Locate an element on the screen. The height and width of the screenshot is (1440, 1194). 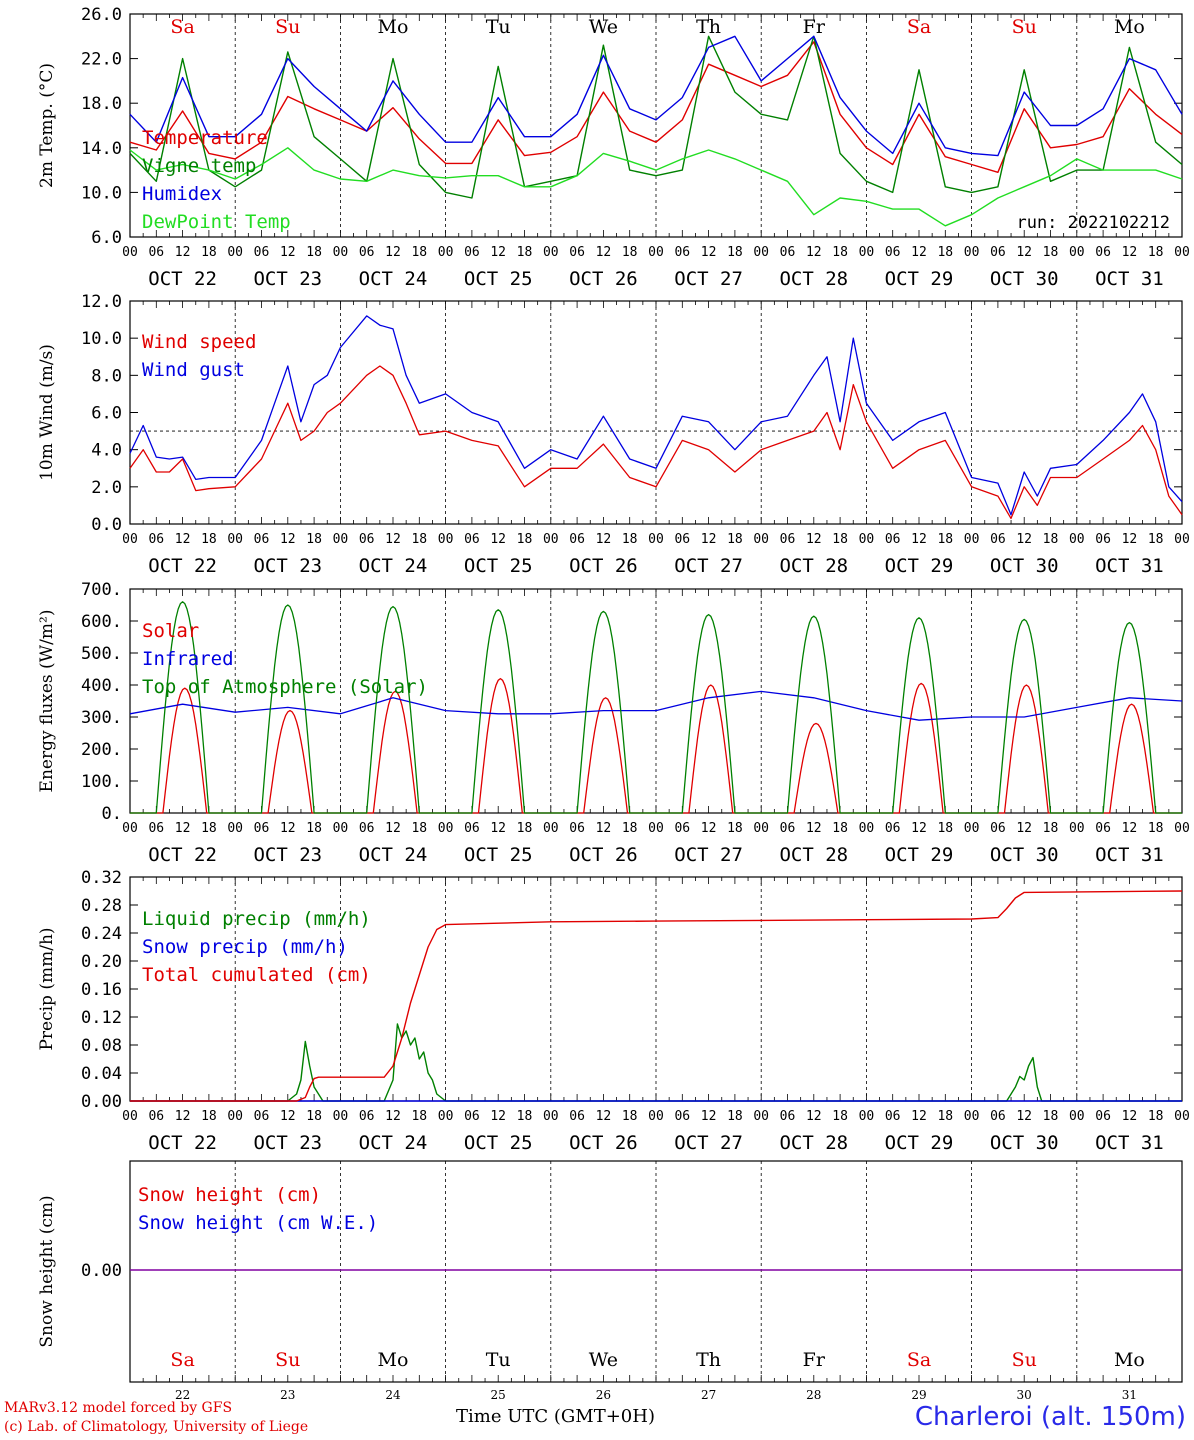
day-number: 23 is located at coordinates (287, 1395).